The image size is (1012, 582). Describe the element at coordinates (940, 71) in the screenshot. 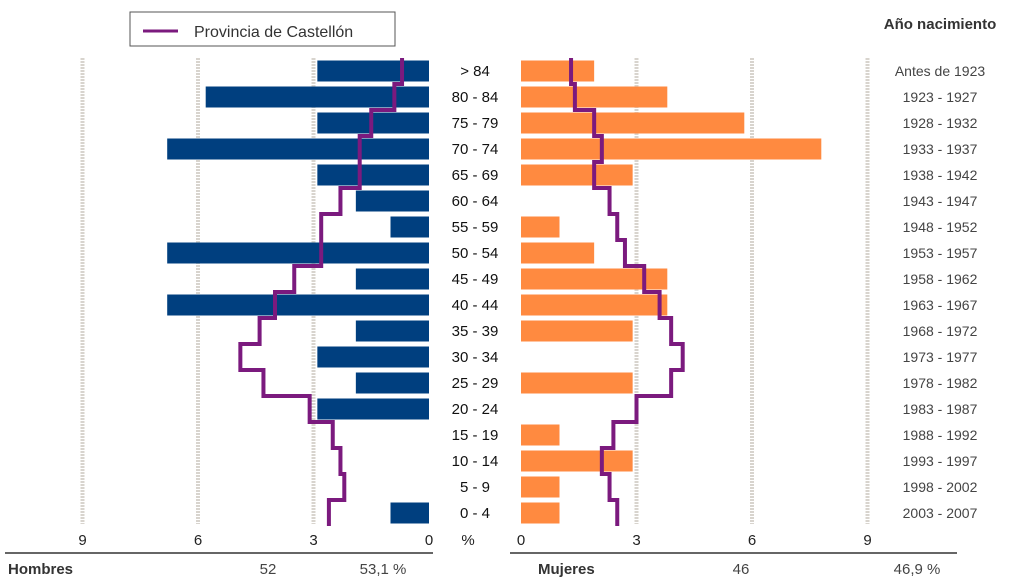

I see `birth-year-label: Antes de 1923` at that location.